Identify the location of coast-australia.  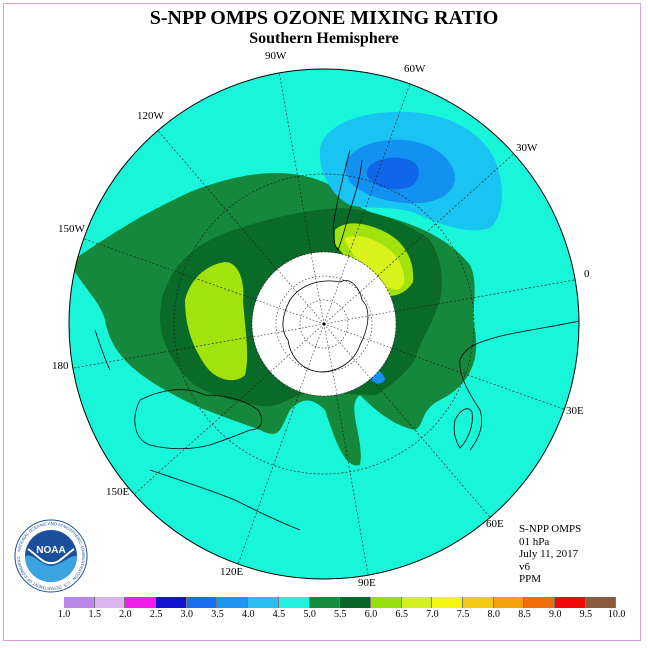
(198, 419).